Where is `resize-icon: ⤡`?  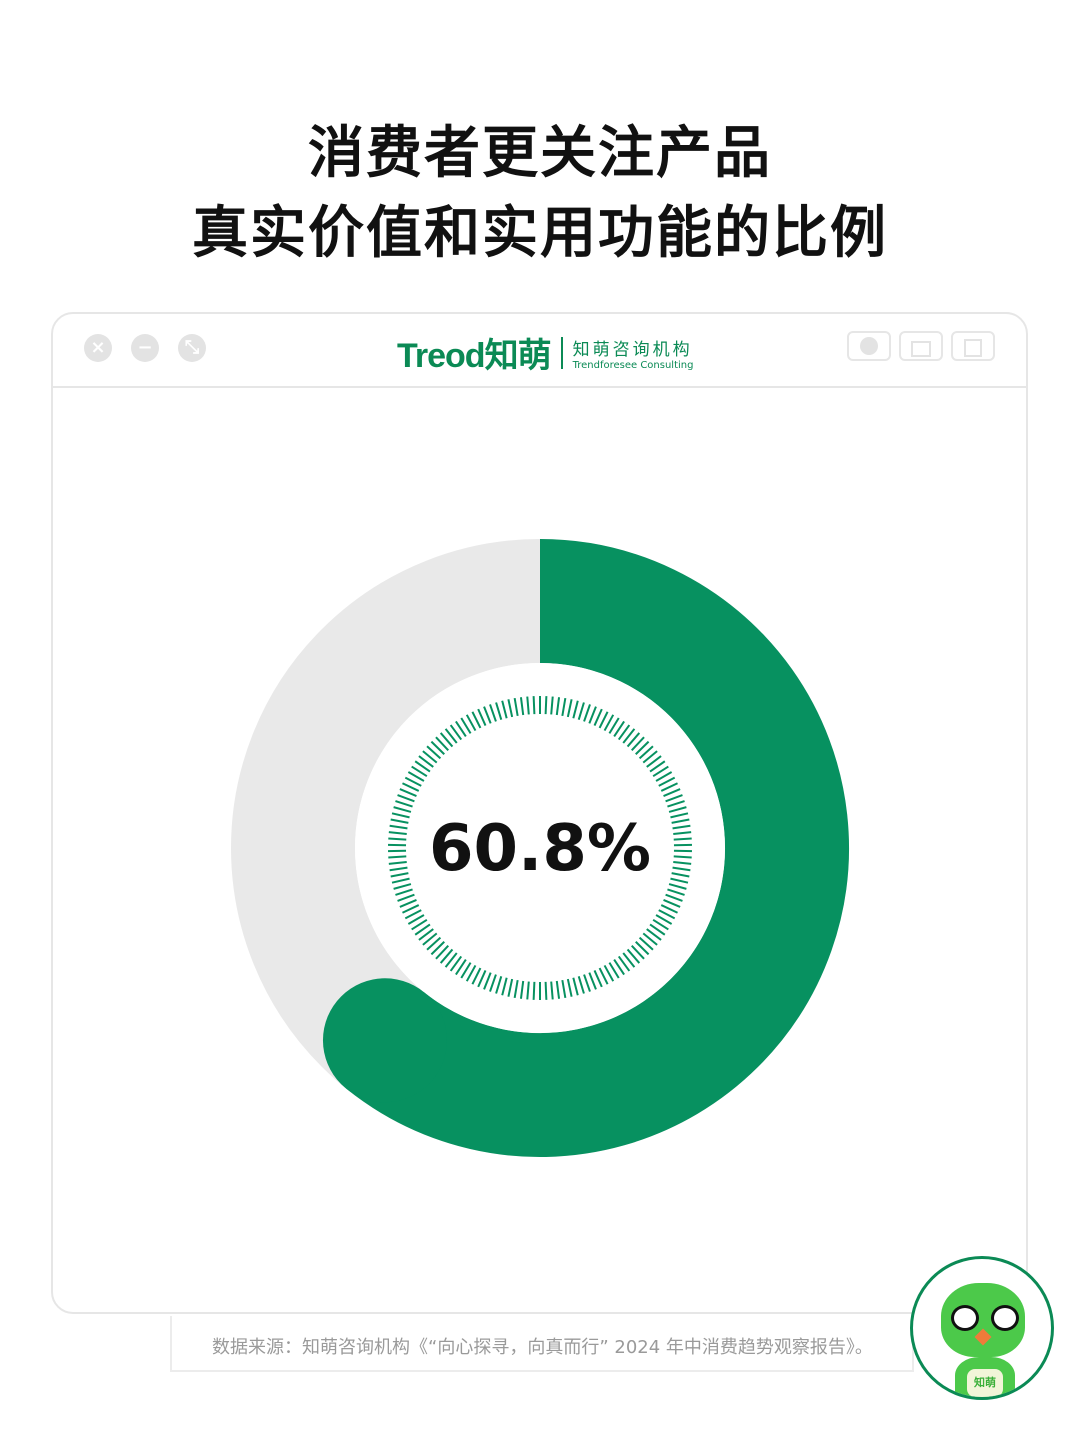 resize-icon: ⤡ is located at coordinates (192, 348).